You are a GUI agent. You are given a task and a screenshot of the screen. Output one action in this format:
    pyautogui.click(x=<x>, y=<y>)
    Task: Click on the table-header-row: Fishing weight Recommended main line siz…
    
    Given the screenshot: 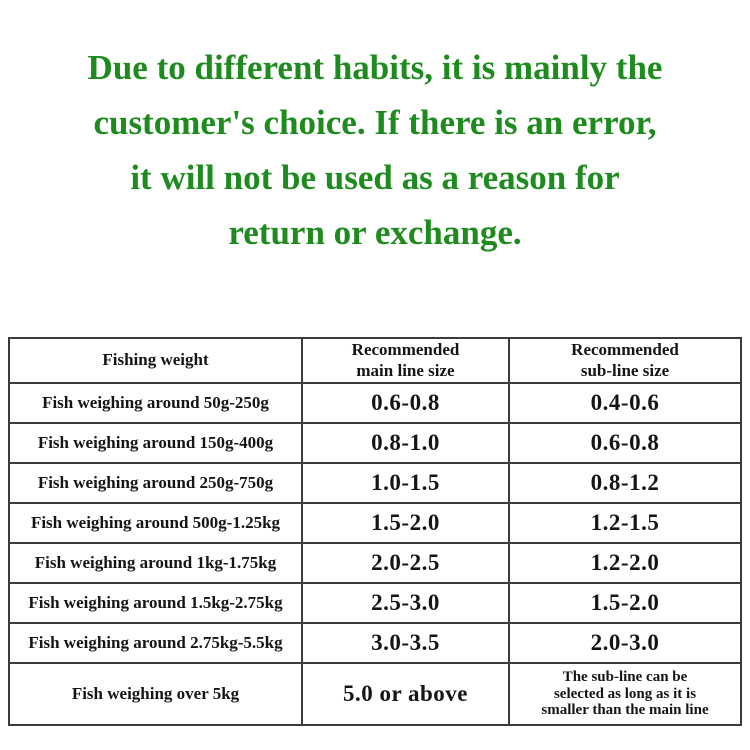 What is the action you would take?
    pyautogui.click(x=375, y=360)
    